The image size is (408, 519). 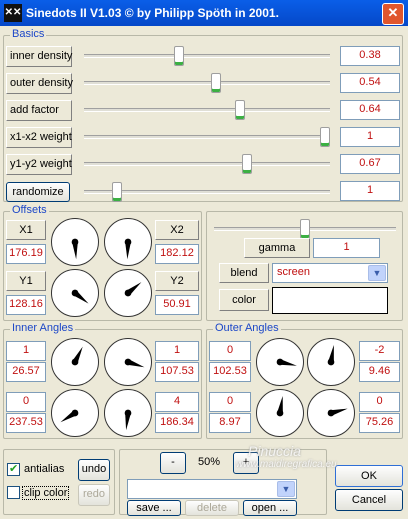 What do you see at coordinates (207, 192) in the screenshot?
I see `randomize-slider-track` at bounding box center [207, 192].